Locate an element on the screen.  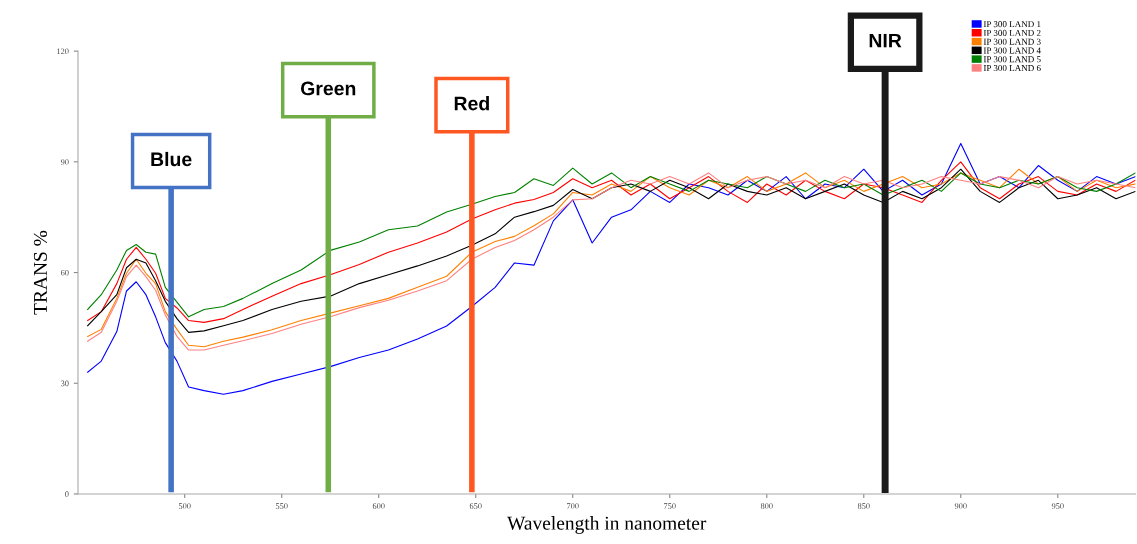
y-axis-title: TRANS % is located at coordinates (40, 272).